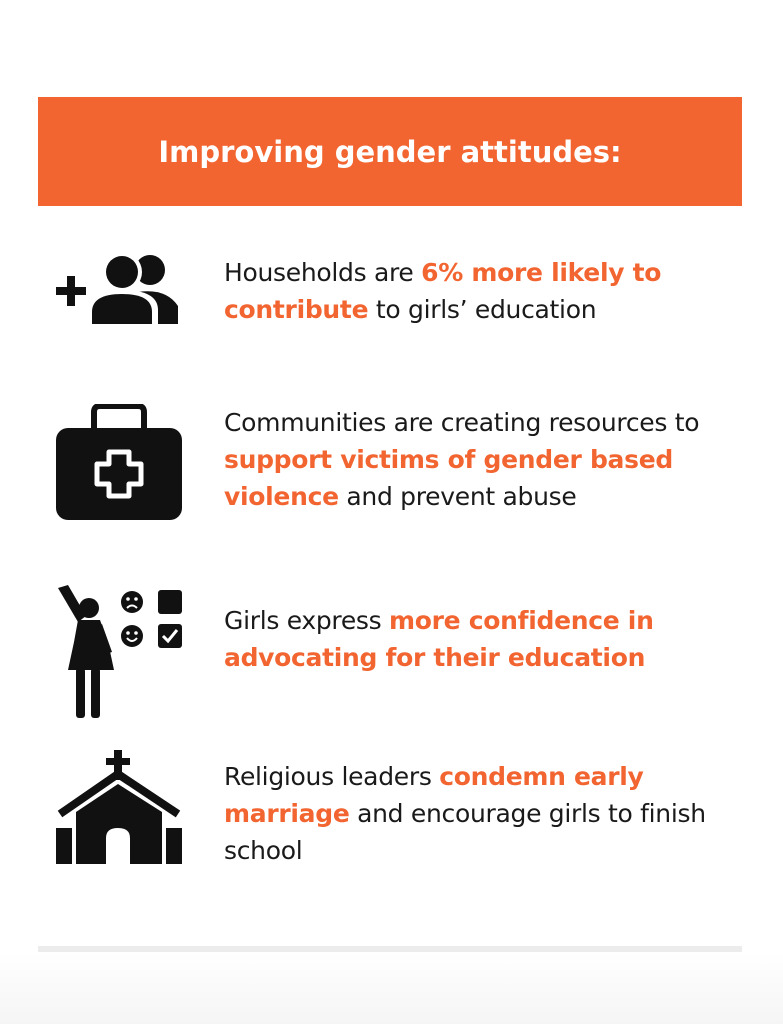 This screenshot has height=1024, width=783. What do you see at coordinates (119, 462) in the screenshot?
I see `first-aid-kit-icon` at bounding box center [119, 462].